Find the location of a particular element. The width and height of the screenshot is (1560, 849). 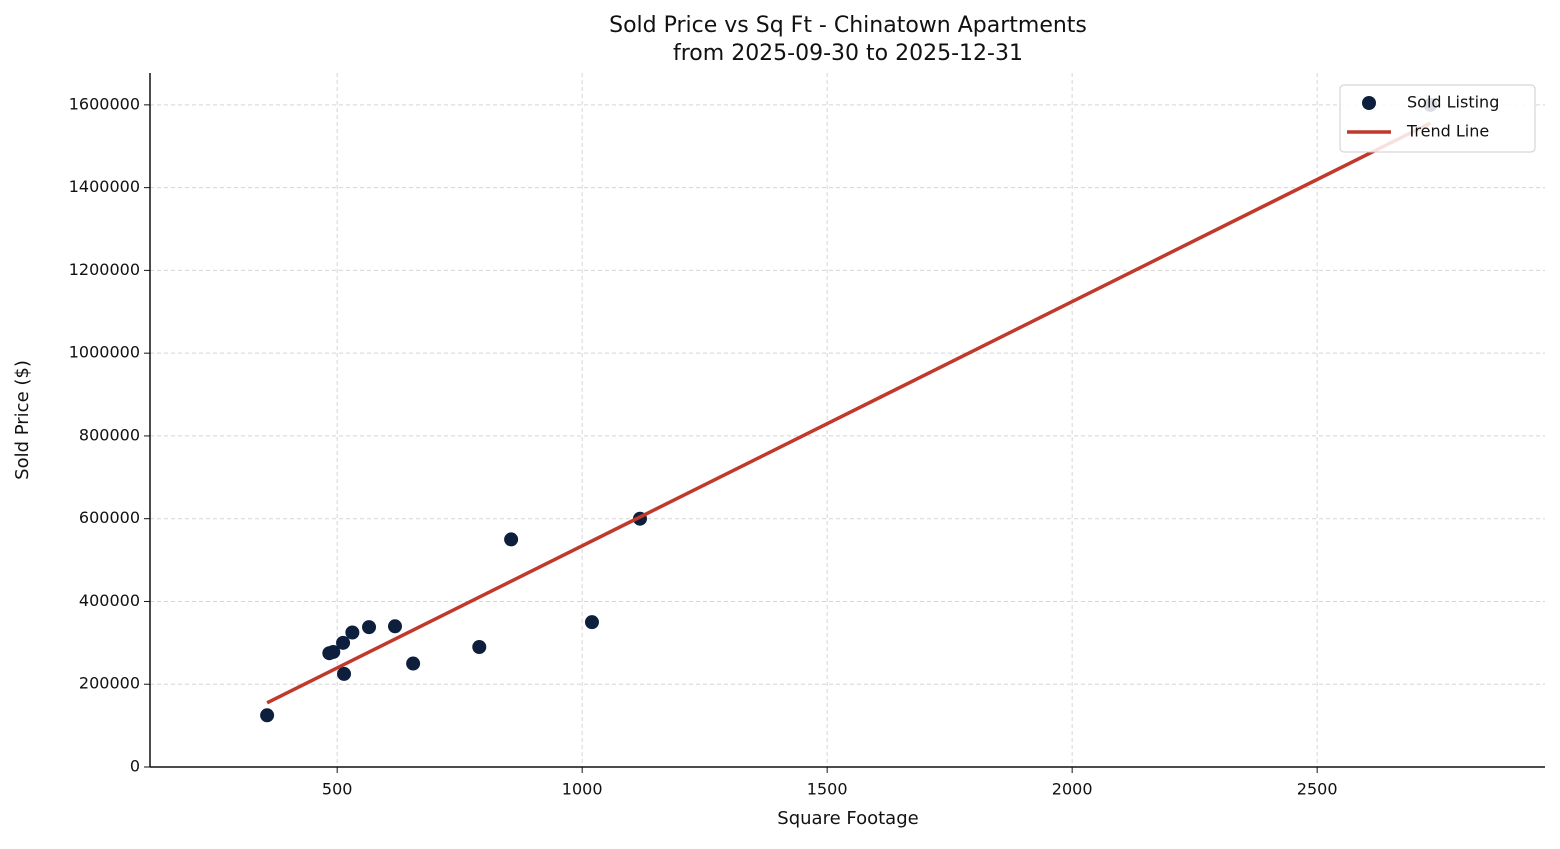

y-tick-label: 1000000 is located at coordinates (104, 352).